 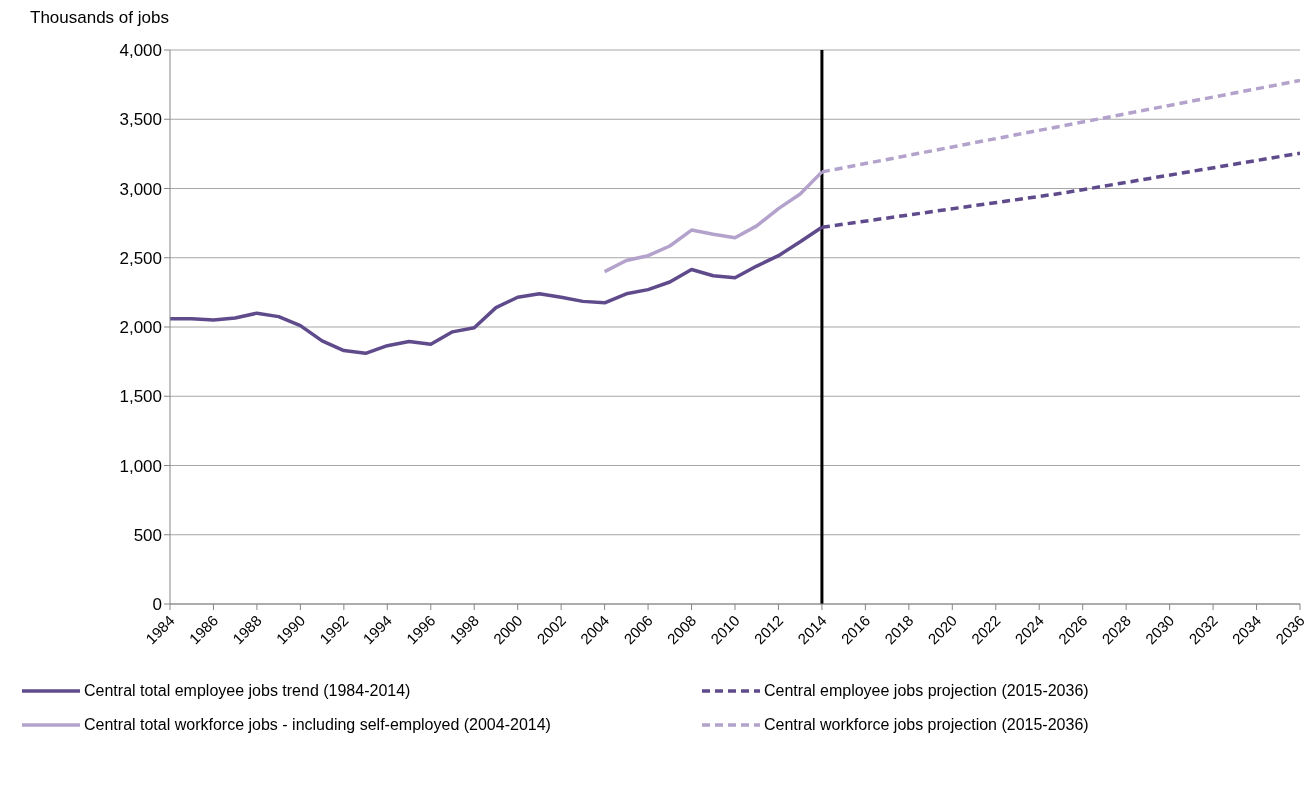 I want to click on legend-label: Central total workforce jobs - including self-employed (2004-2014), so click(x=317, y=725).